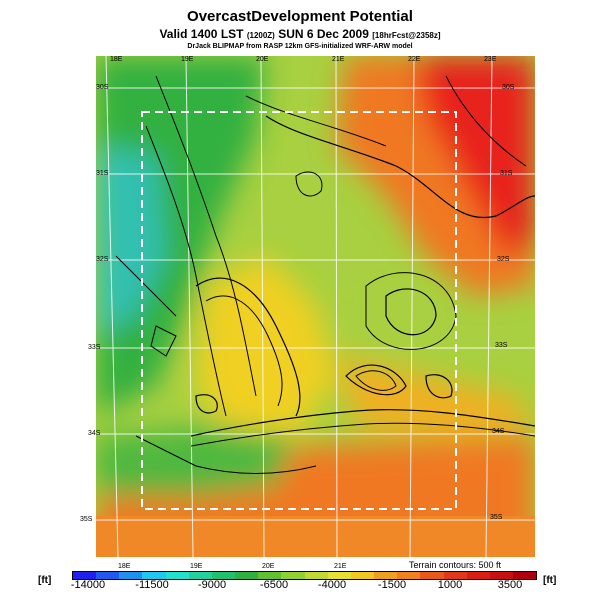 The image size is (600, 600). I want to click on top-lon-label: 20E, so click(262, 59).